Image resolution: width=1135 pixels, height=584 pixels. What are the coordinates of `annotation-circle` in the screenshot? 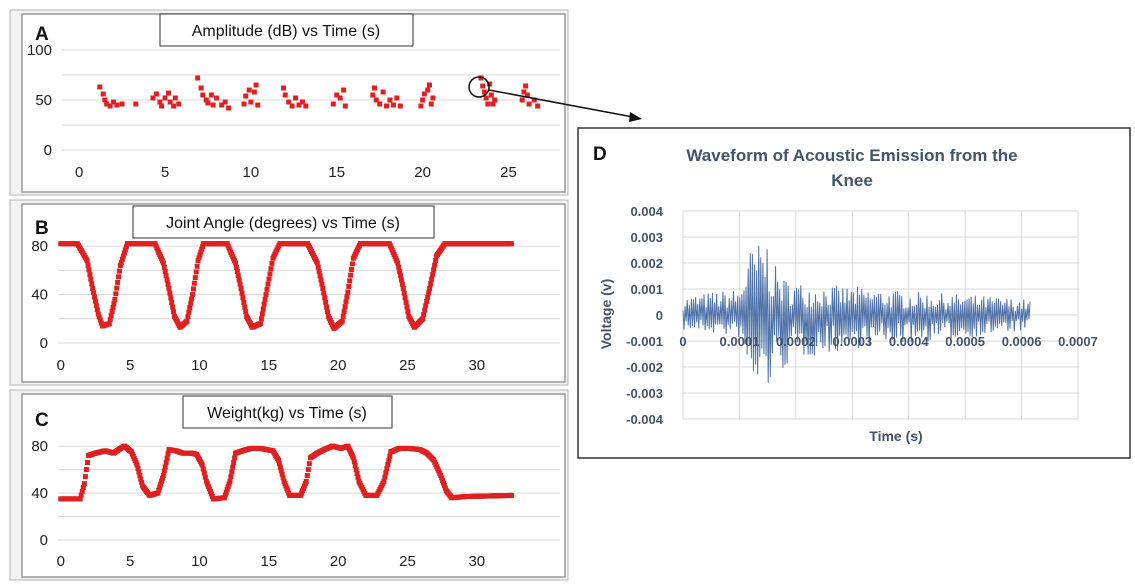 It's located at (479, 87).